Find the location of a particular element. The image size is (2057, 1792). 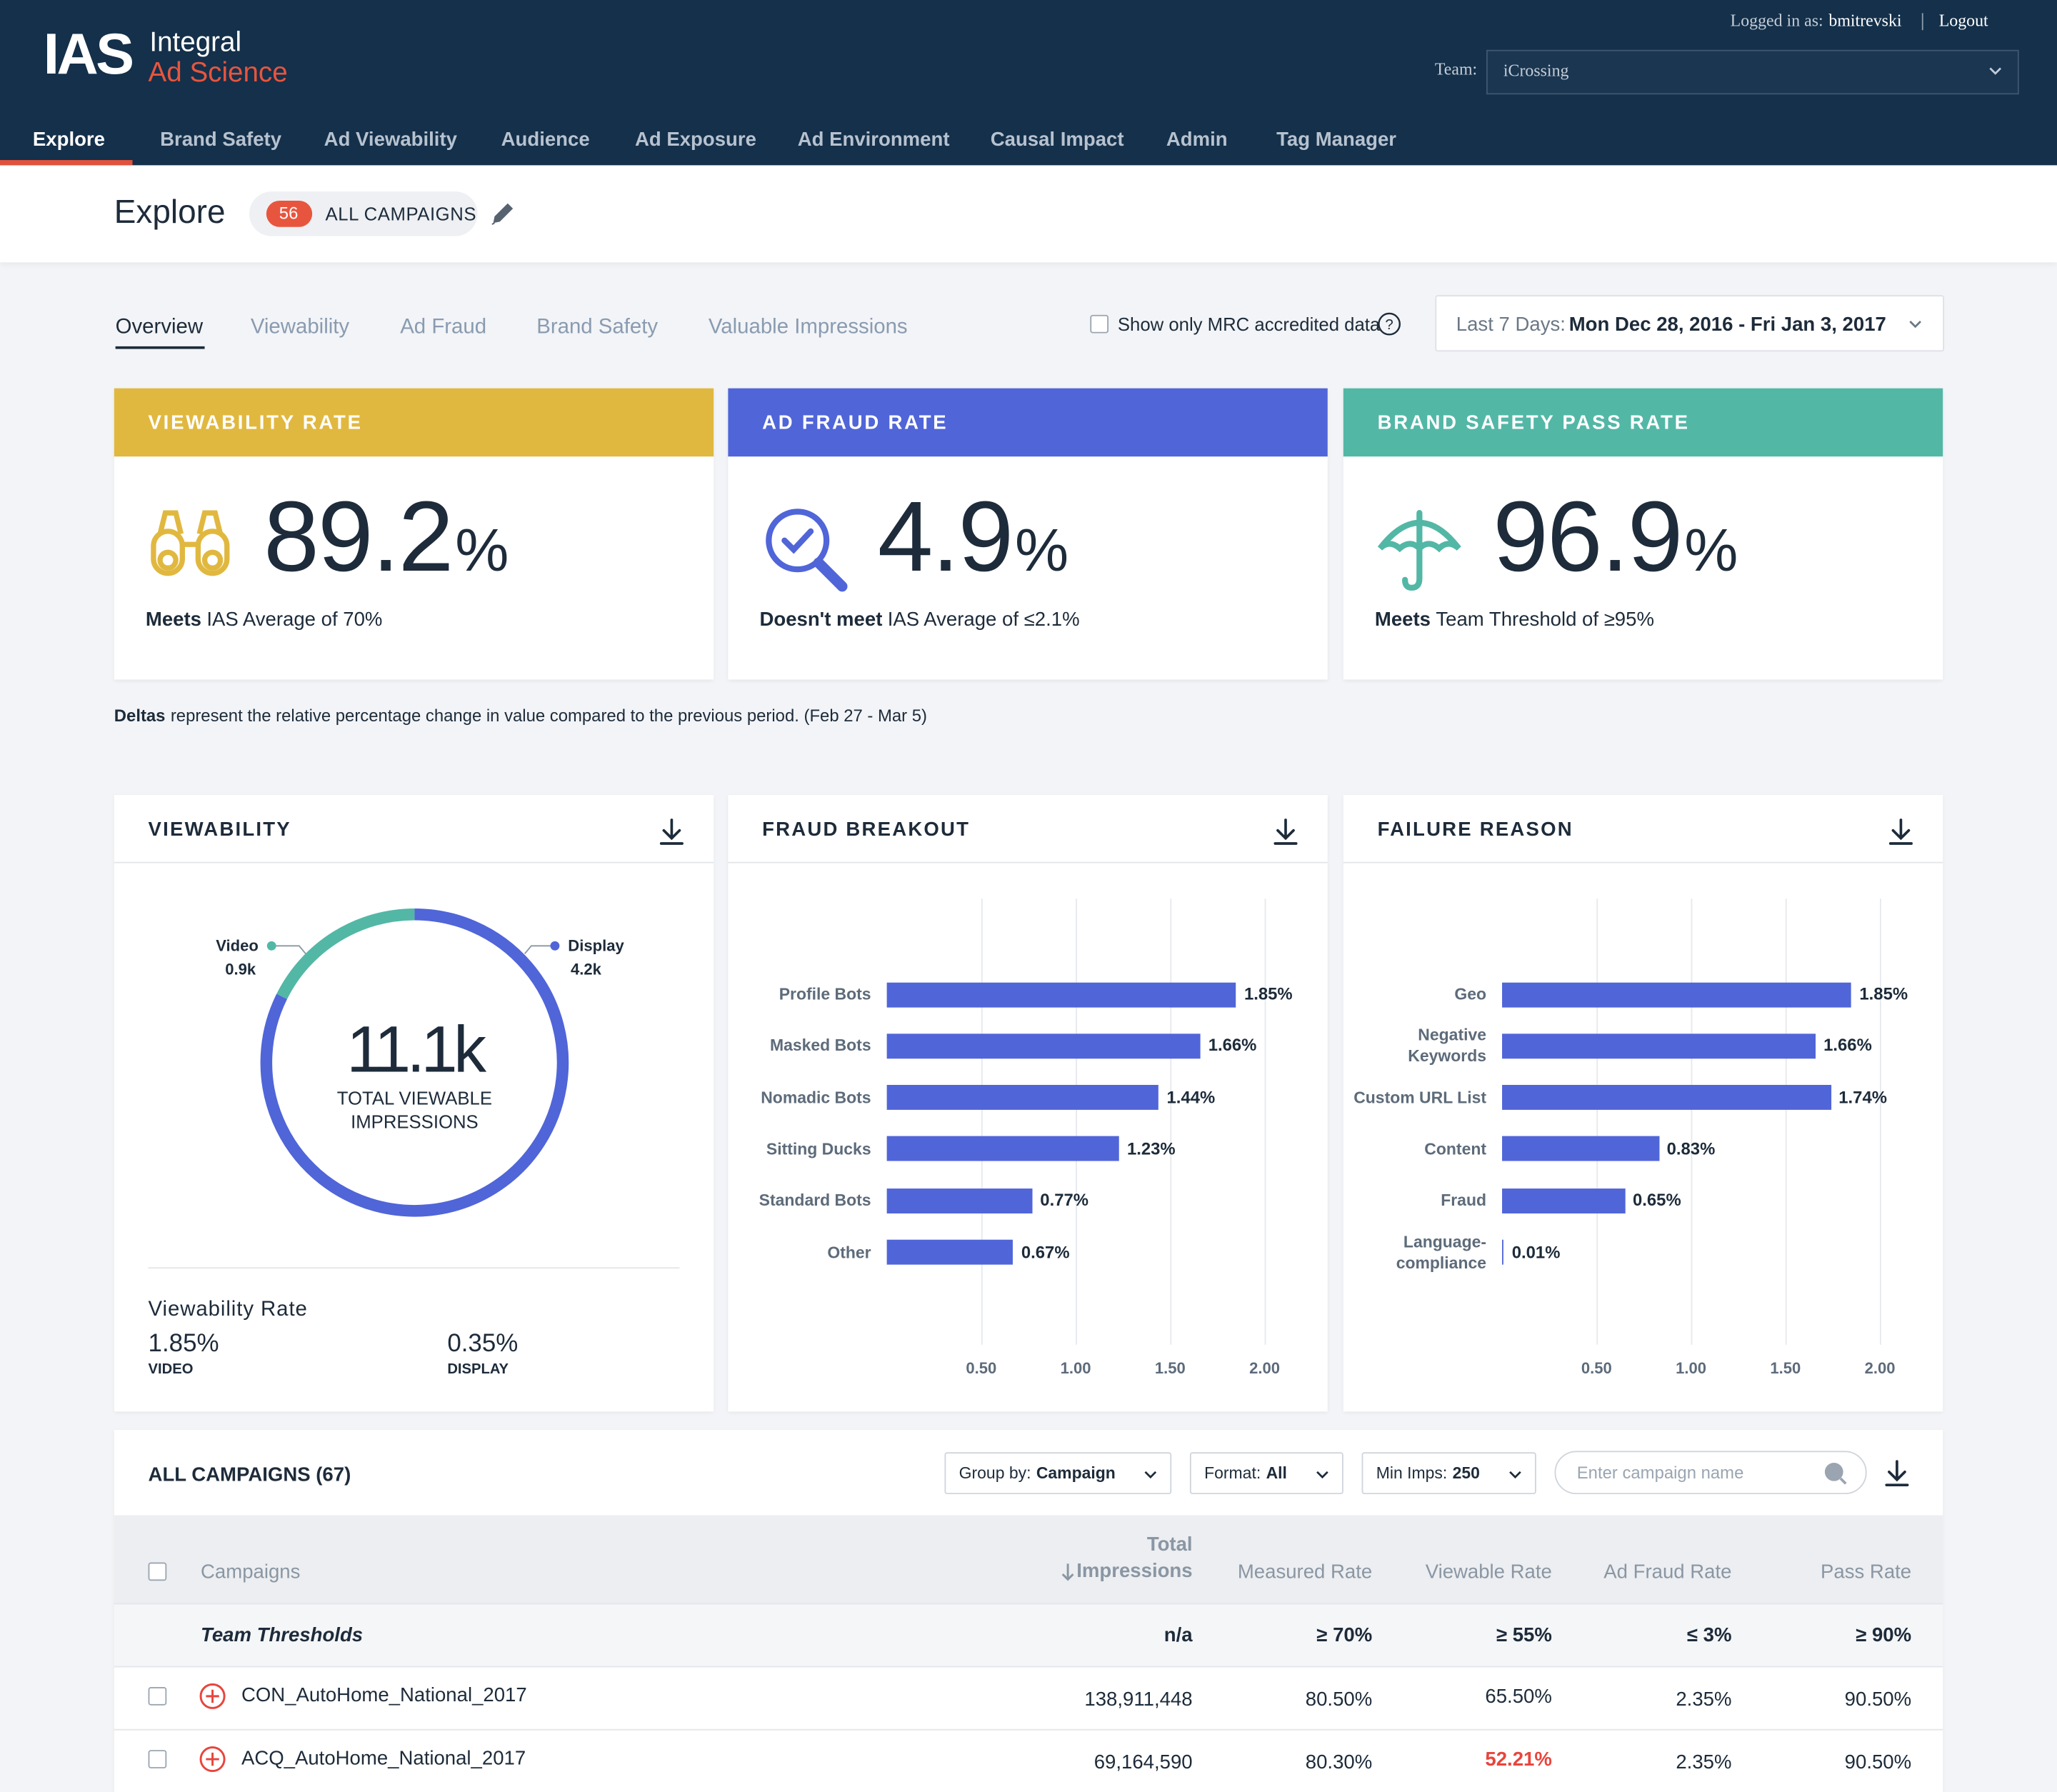

kpi-note-row: Meets IAS Average of 70% is located at coordinates (264, 620).